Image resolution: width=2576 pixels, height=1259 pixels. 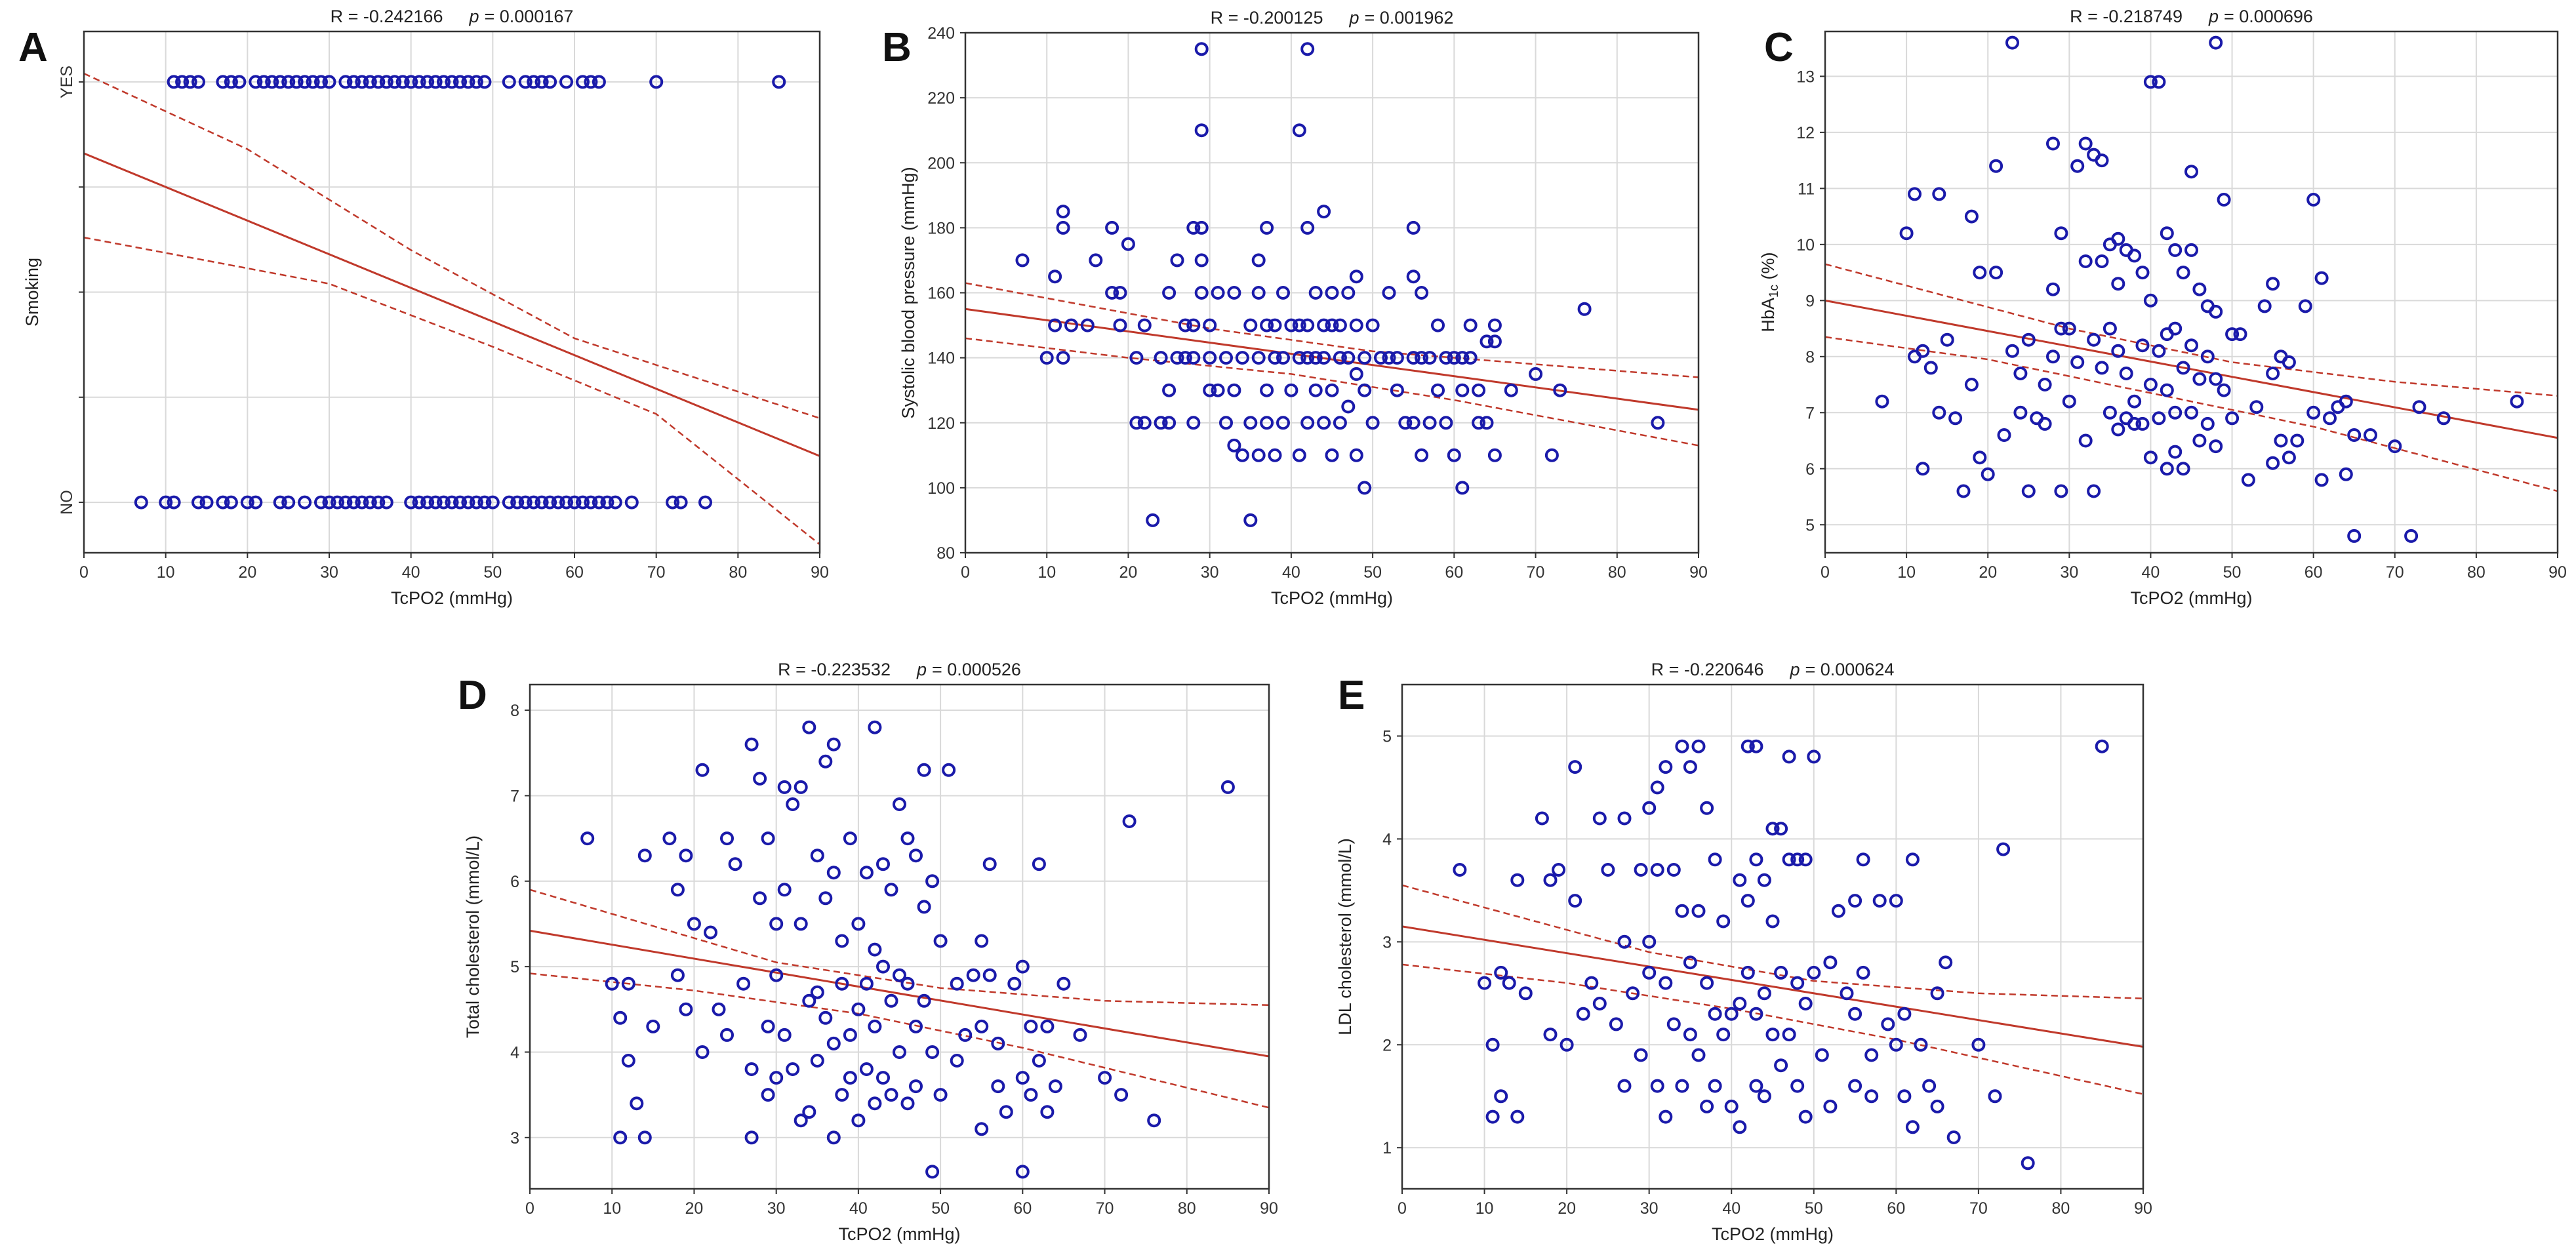 I want to click on stats-header: R = -0.242166 p = 0.000167, so click(x=452, y=17).